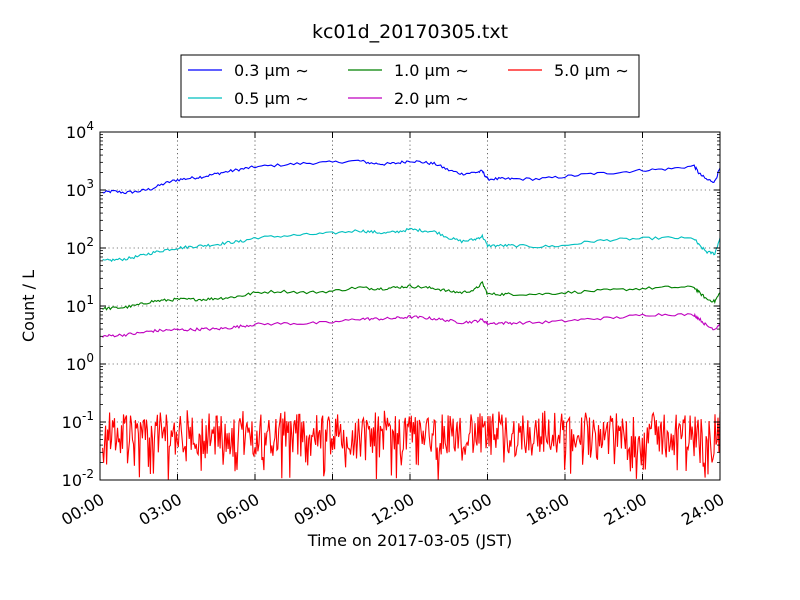  I want to click on legend-label-0: 0.3 µm ∼, so click(271, 70).